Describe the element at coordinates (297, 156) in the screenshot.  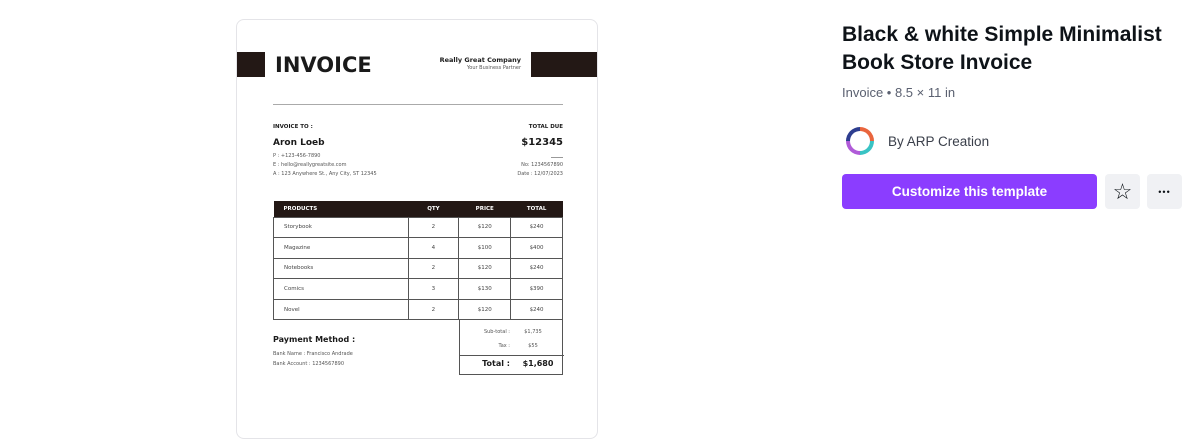
I see `client-phone: P : +123-456-7890` at that location.